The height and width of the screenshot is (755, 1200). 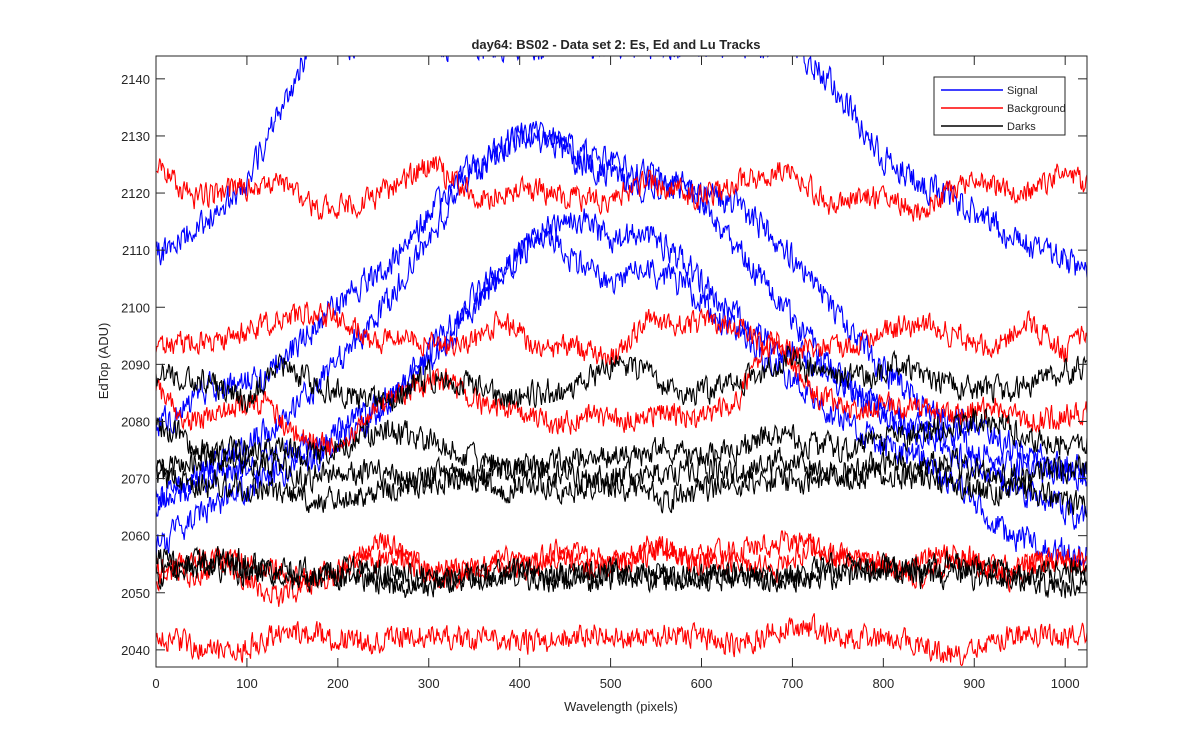 I want to click on y-tick-label: 2080, so click(x=135, y=421).